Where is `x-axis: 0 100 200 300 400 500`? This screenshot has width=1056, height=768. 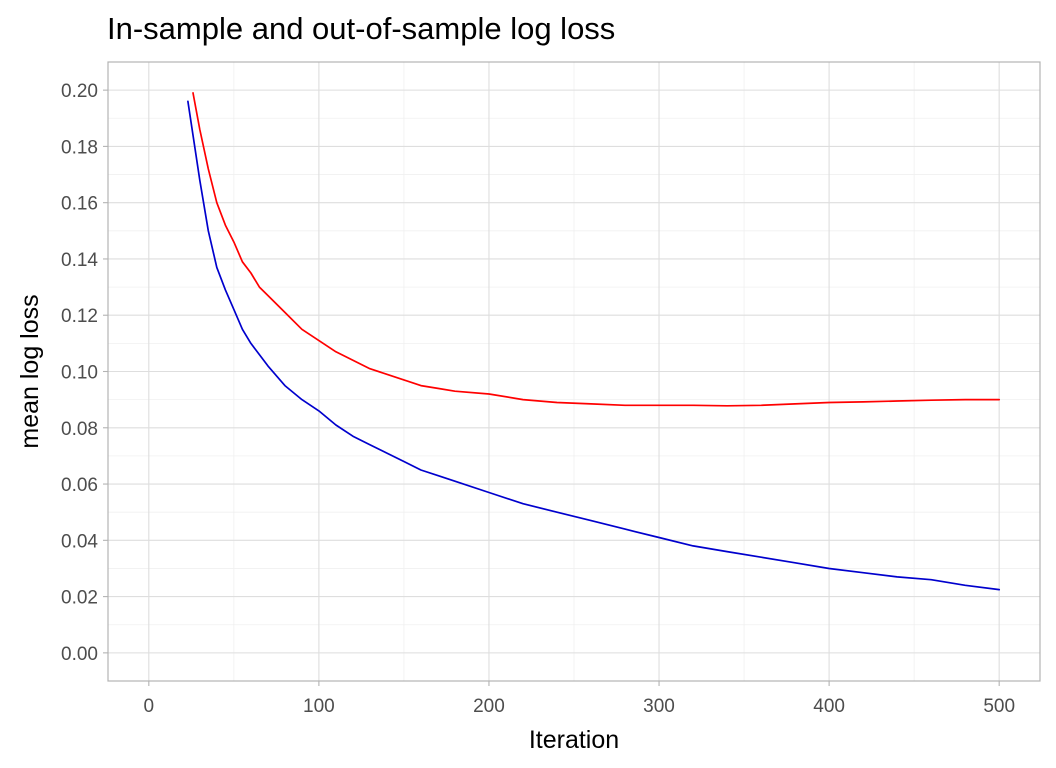 x-axis: 0 100 200 300 400 500 is located at coordinates (579, 699).